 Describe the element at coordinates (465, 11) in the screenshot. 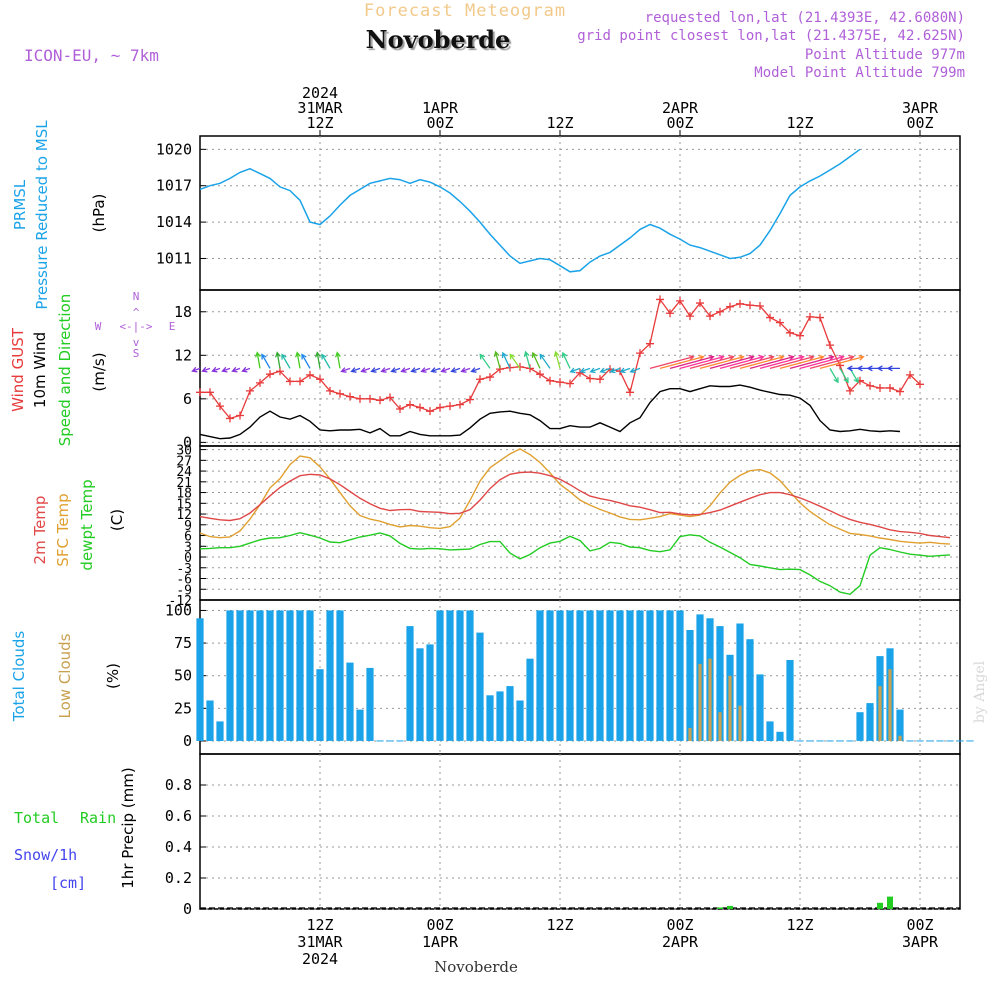

I see `product-title: Forecast Meteogram` at that location.